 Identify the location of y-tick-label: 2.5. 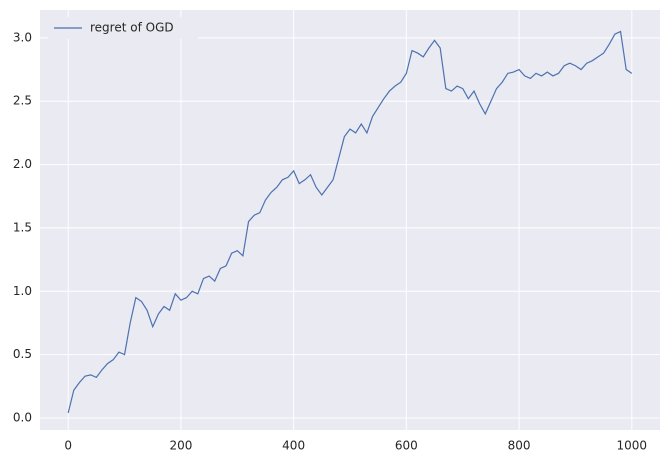
(22, 101).